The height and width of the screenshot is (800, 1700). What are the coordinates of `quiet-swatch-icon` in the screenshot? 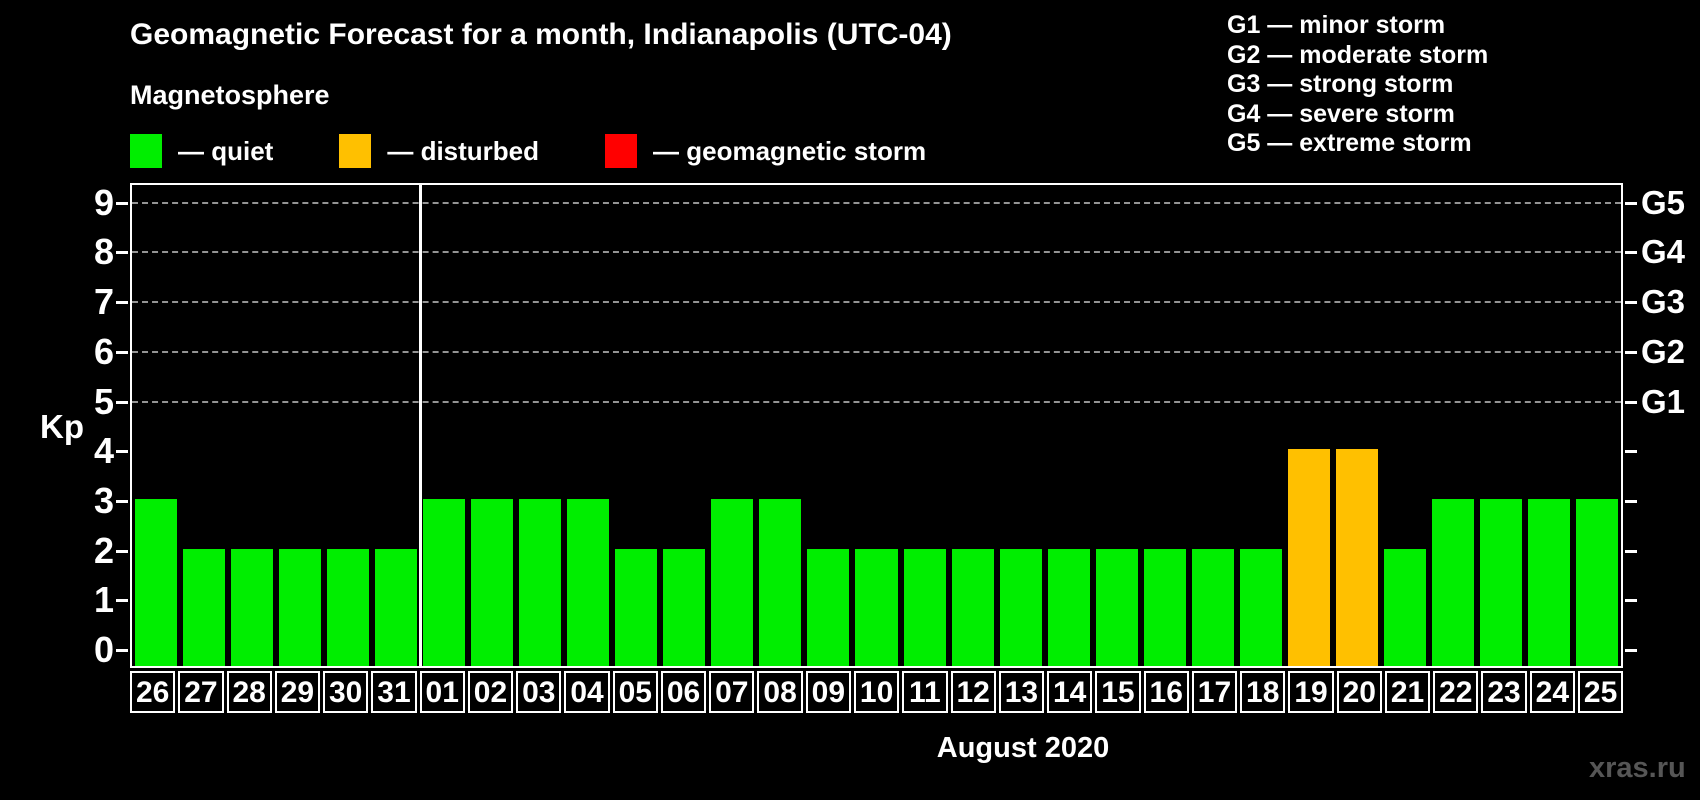 It's located at (146, 151).